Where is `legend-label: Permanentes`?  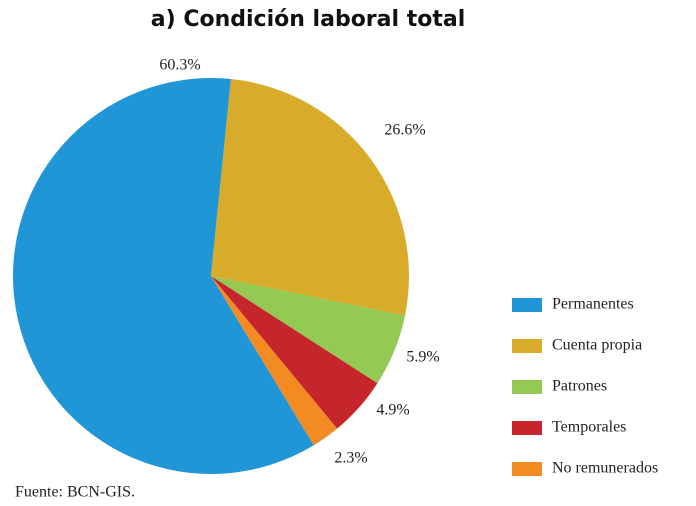
legend-label: Permanentes is located at coordinates (593, 304).